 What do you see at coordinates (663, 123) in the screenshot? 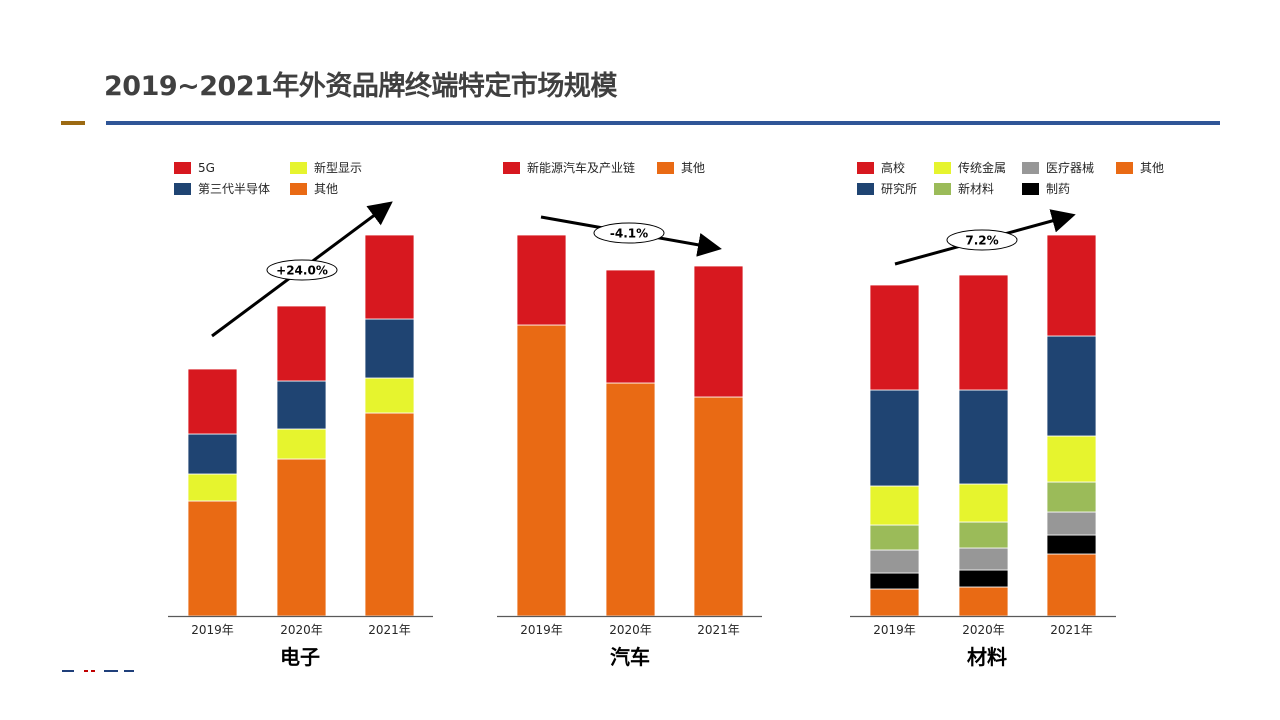
I see `title-rule` at bounding box center [663, 123].